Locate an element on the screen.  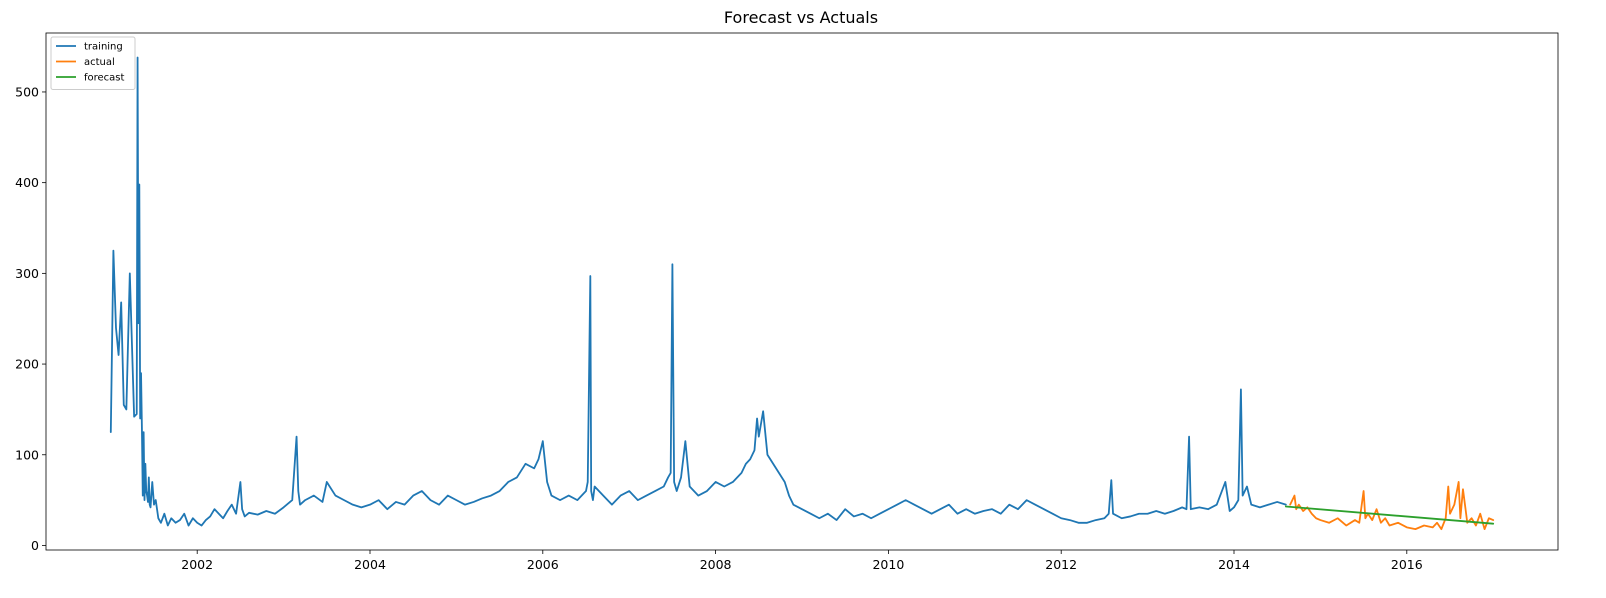
legend-label-training: training is located at coordinates (103, 47).